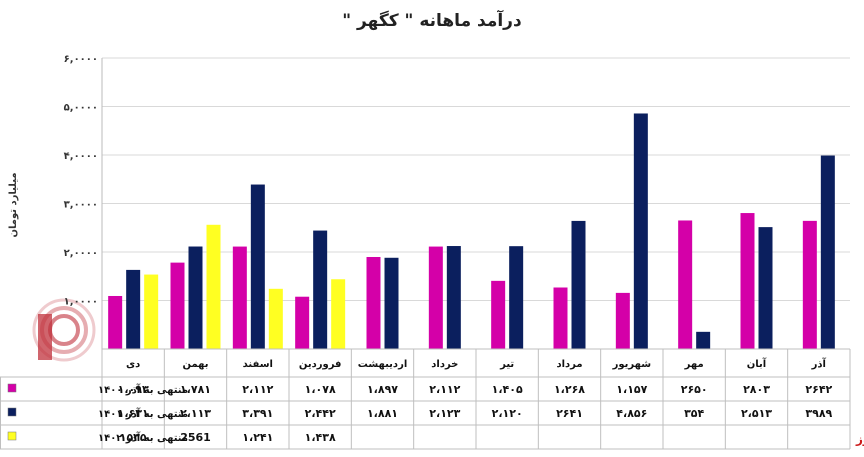  I want to click on y-axis-ticks: ۶,۰۰۰۰ ۵,۰۰۰۰ ۴,۰۰۰۰ ۳,۰۰۰۰ ۲,۰۰۰۰ ۱,۰۰۰۰, so click(81, 181).